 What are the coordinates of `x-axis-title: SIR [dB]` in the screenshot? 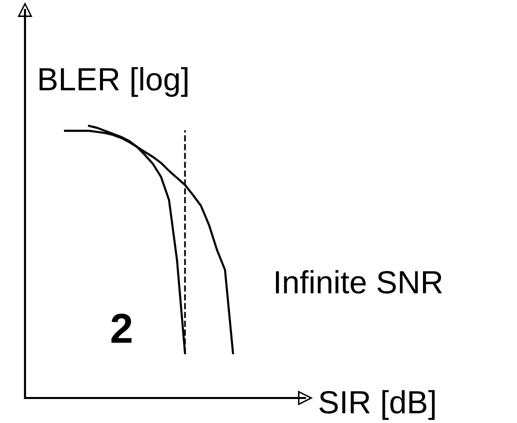 It's located at (377, 405).